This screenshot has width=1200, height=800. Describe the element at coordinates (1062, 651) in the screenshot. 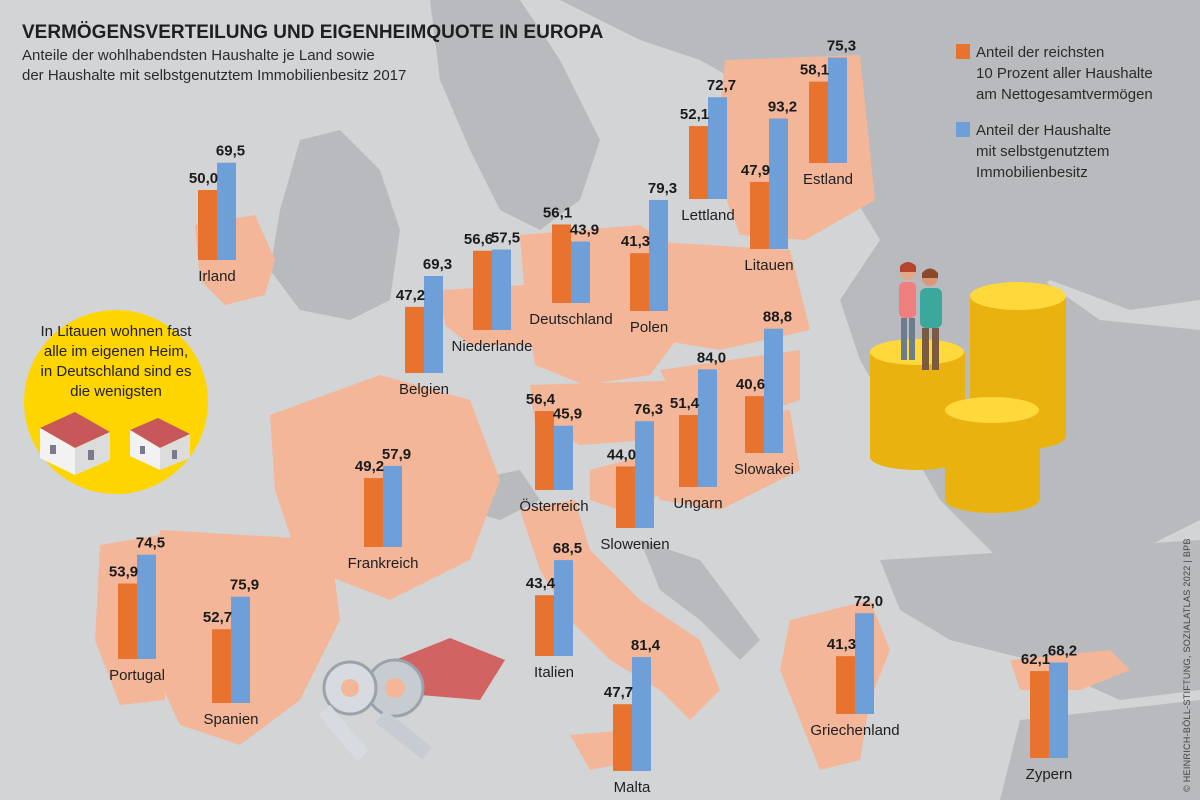

I see `value-label-home-zypern: 68,2` at that location.